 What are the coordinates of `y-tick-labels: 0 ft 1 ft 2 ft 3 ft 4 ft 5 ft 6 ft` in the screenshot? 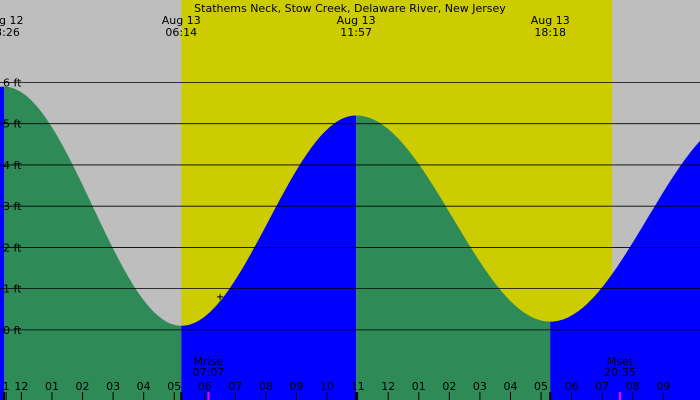 It's located at (12, 206).